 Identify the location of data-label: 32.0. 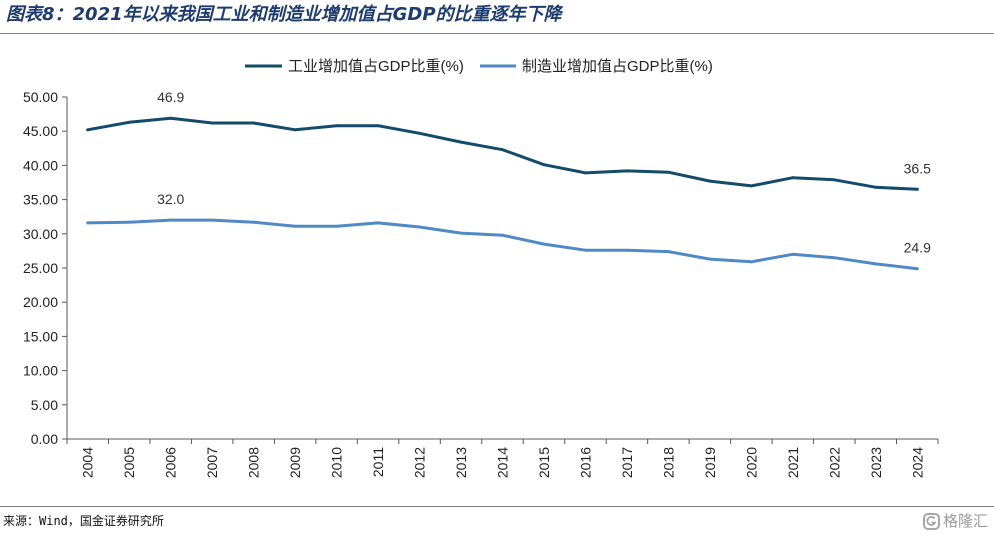
(170, 199).